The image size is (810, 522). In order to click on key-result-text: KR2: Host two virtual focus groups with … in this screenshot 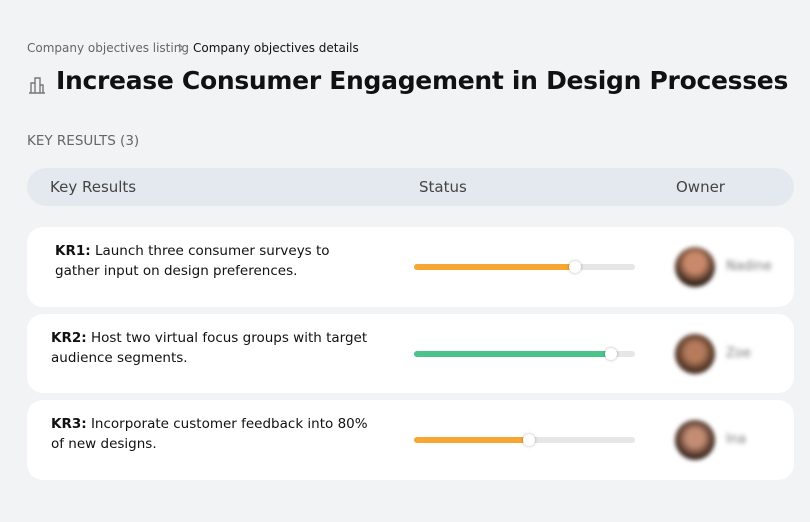, I will do `click(211, 348)`.